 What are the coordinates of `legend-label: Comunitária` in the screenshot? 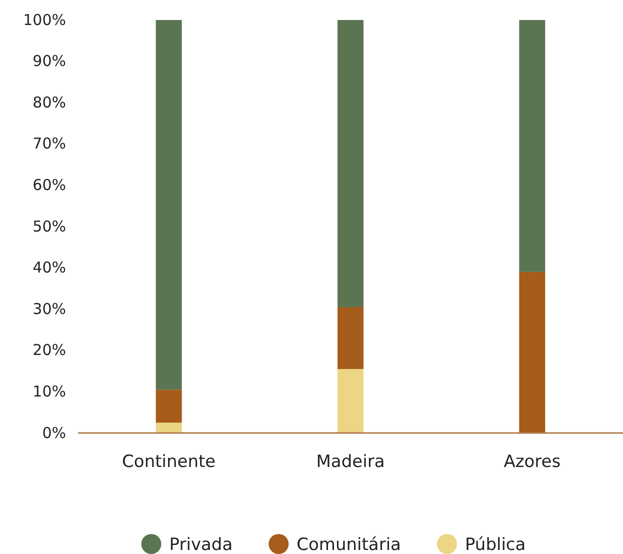 It's located at (348, 544).